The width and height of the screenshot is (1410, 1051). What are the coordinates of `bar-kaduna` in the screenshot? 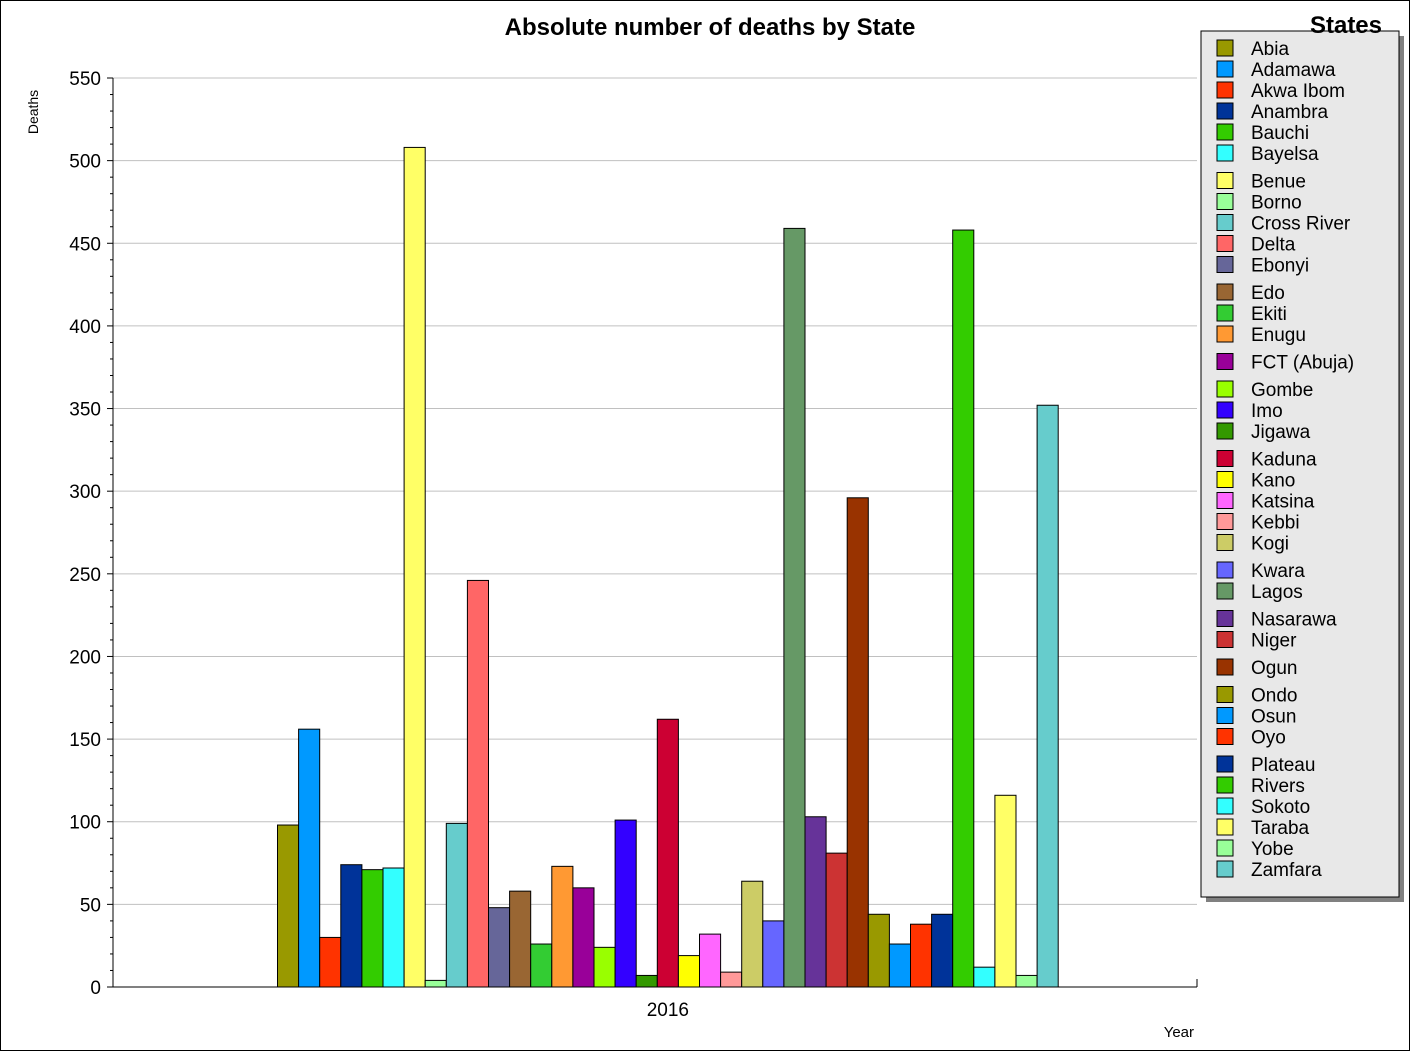 It's located at (667, 853).